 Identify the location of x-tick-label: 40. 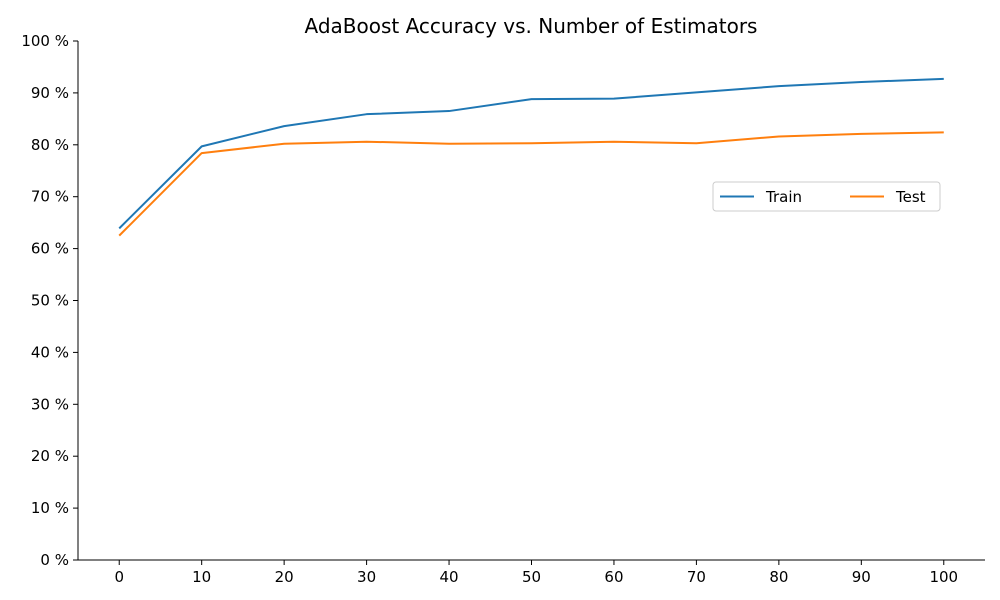
(448, 577).